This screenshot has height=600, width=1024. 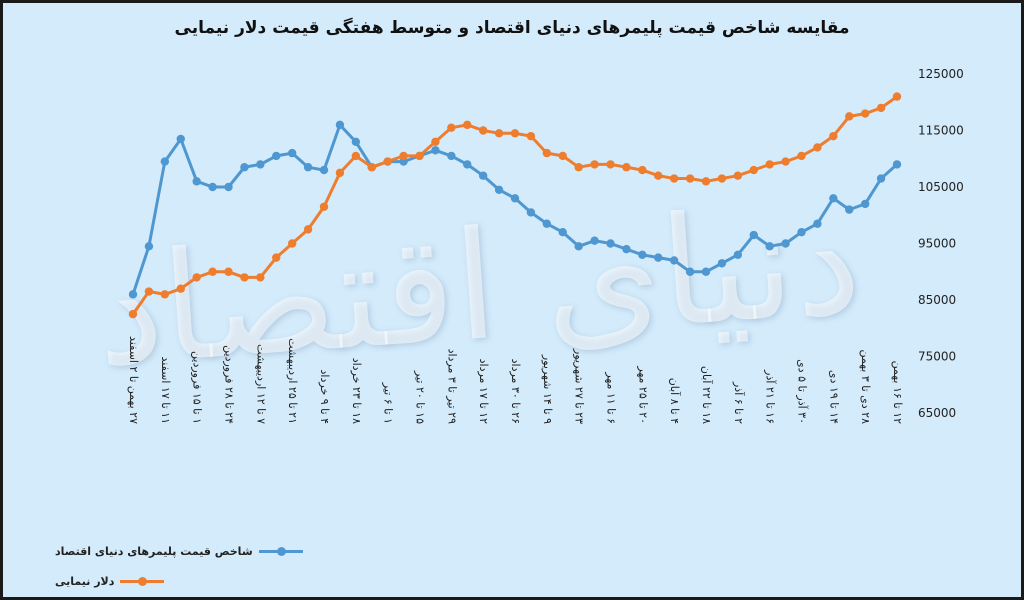 What do you see at coordinates (324, 397) in the screenshot?
I see `x-tick-label-12: ۴ تا ۹ خرداد` at bounding box center [324, 397].